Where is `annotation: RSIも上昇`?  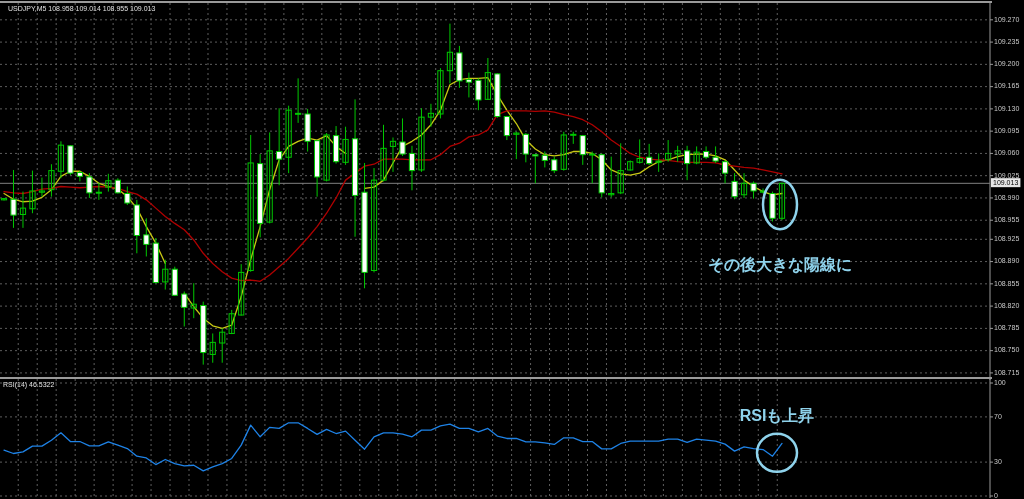 annotation: RSIも上昇 is located at coordinates (777, 416).